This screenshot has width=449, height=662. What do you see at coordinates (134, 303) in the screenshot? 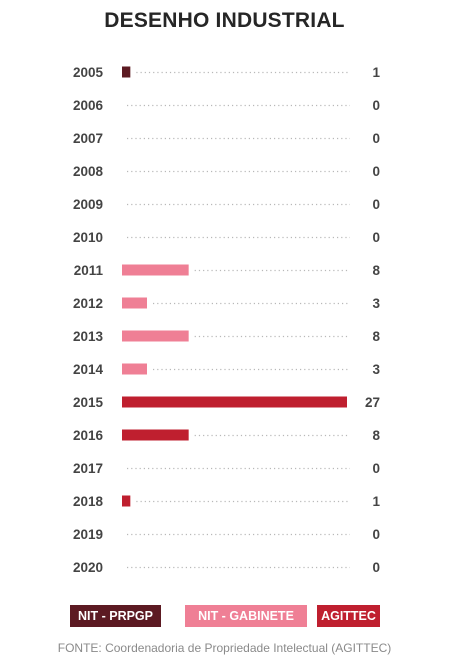
I see `bar-2012` at bounding box center [134, 303].